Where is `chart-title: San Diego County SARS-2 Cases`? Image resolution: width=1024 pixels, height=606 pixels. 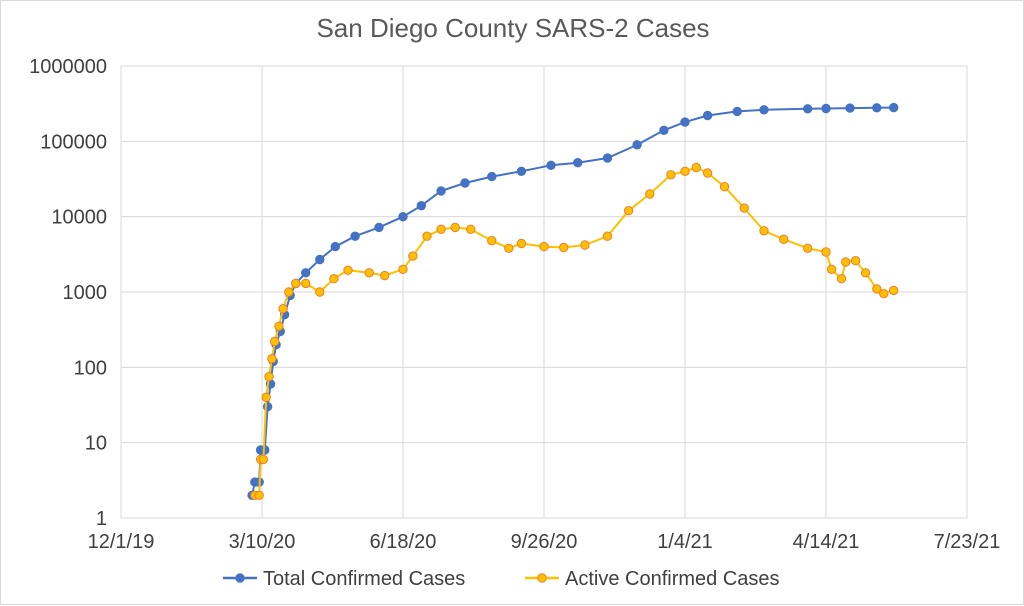
chart-title: San Diego County SARS-2 Cases is located at coordinates (512, 28).